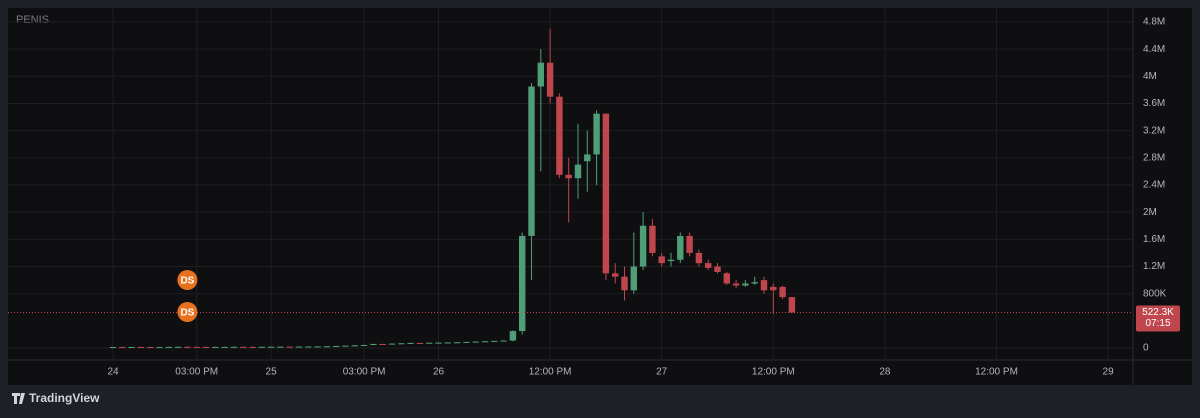 Image resolution: width=1200 pixels, height=418 pixels. I want to click on y-tick-label: 4M, so click(1150, 76).